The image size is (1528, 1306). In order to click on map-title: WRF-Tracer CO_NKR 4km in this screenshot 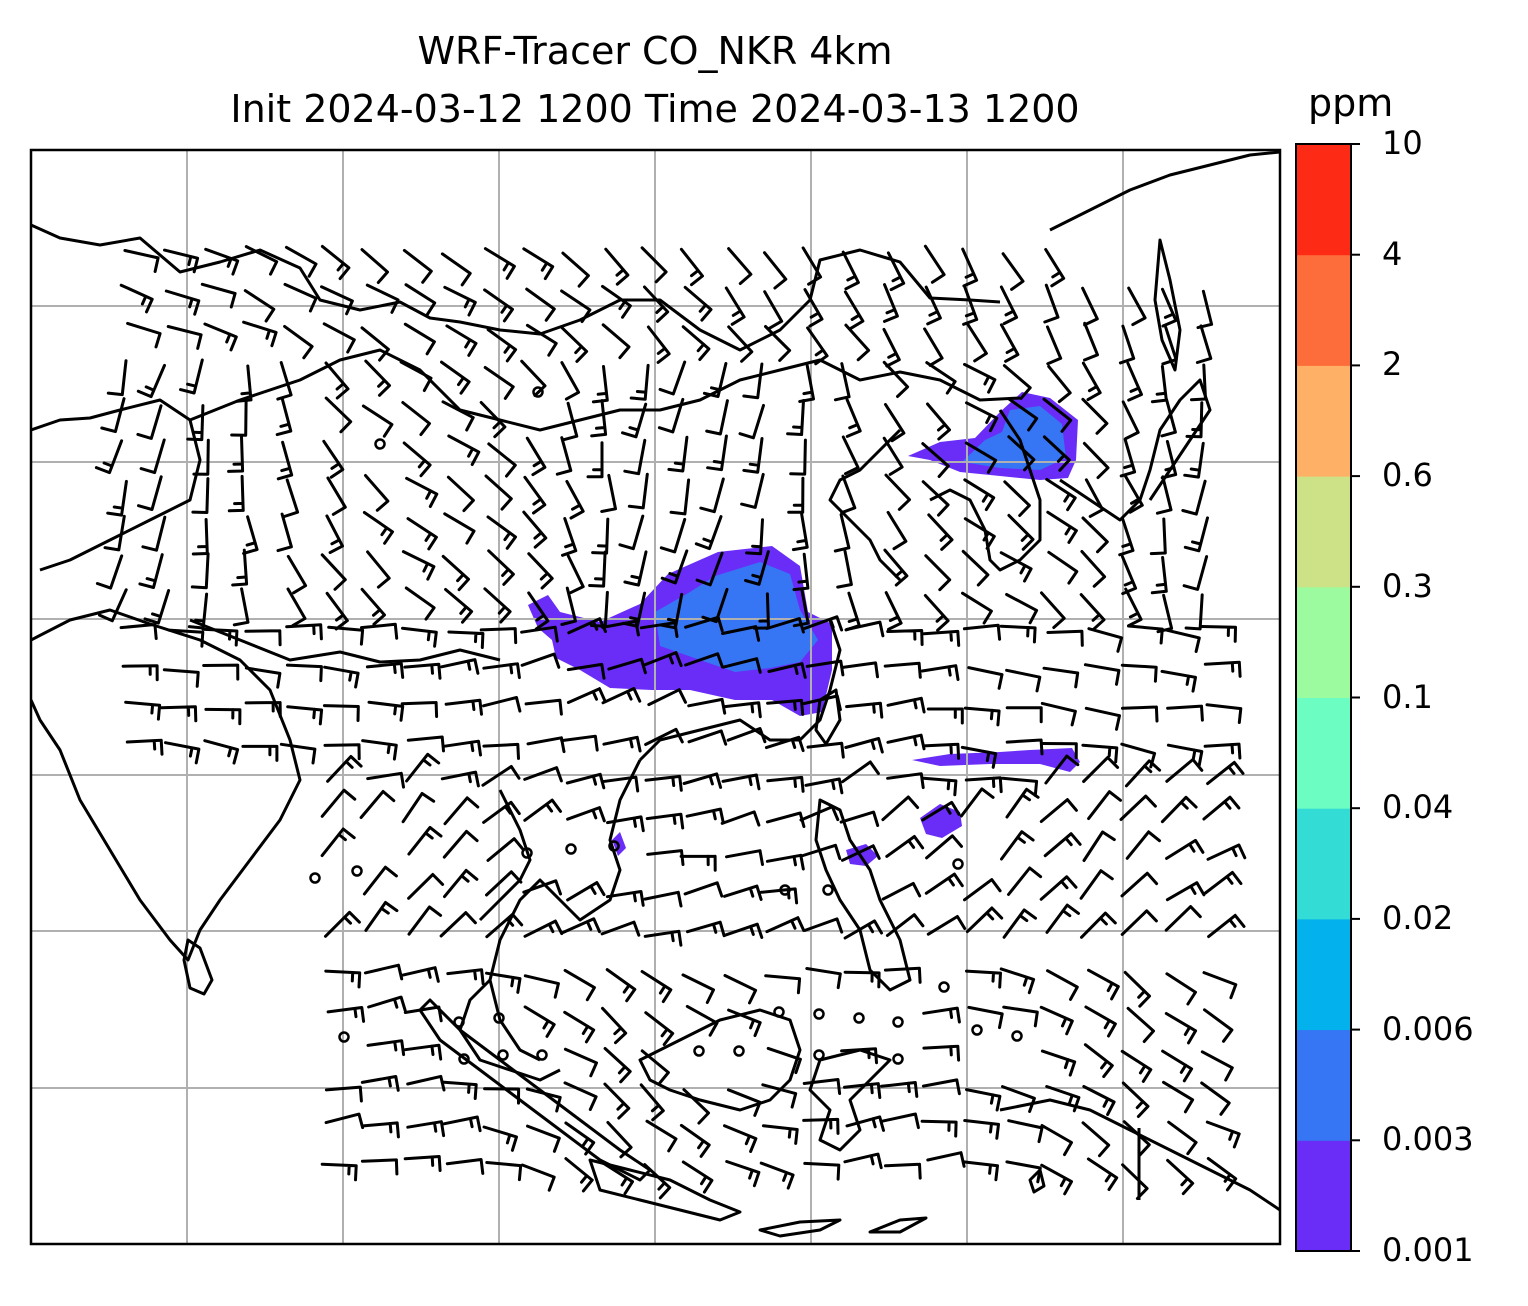, I will do `click(655, 51)`.